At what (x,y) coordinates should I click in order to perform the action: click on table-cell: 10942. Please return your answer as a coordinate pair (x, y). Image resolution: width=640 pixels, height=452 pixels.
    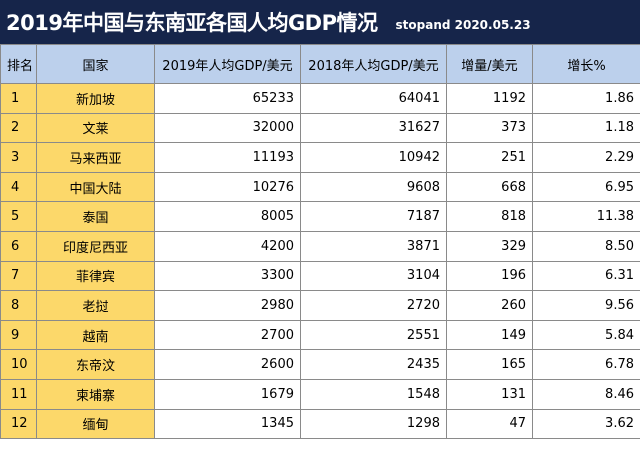
    Looking at the image, I should click on (373, 157).